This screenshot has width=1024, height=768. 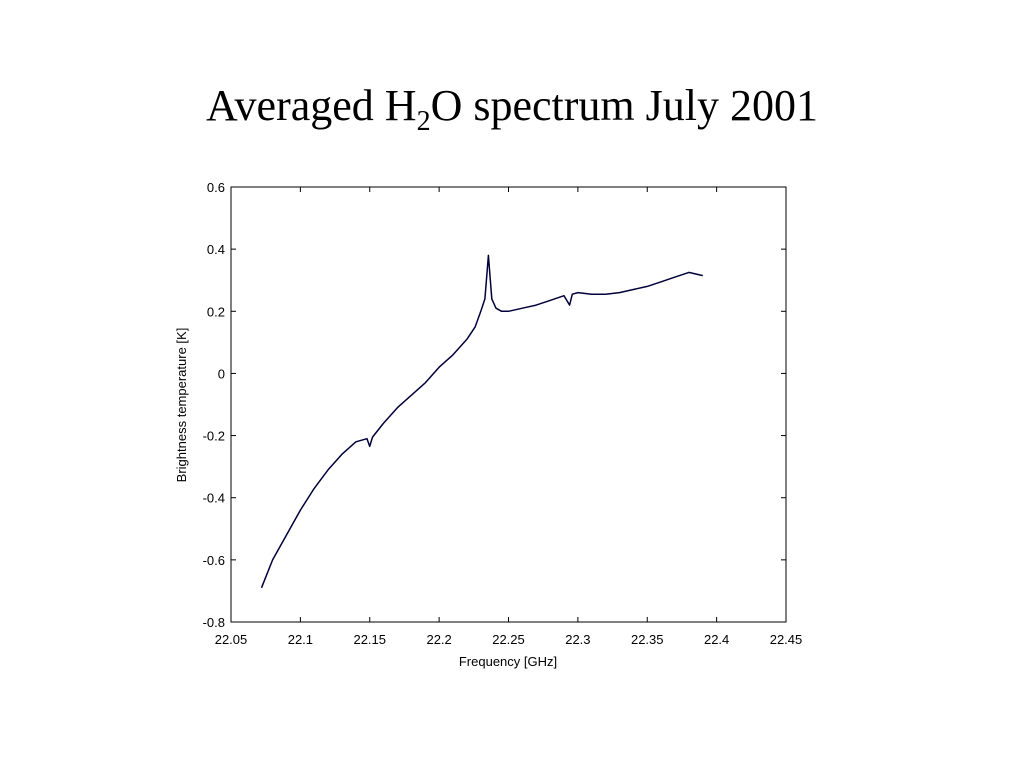 I want to click on x-tick-label: 22.25, so click(x=508, y=639).